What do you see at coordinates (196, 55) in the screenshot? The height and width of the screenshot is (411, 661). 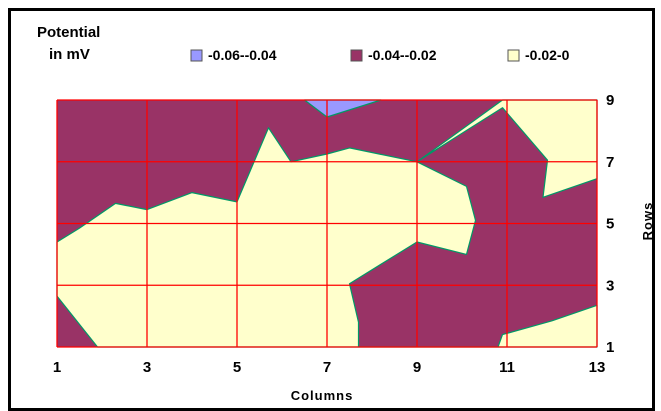 I see `legend-swatch-low` at bounding box center [196, 55].